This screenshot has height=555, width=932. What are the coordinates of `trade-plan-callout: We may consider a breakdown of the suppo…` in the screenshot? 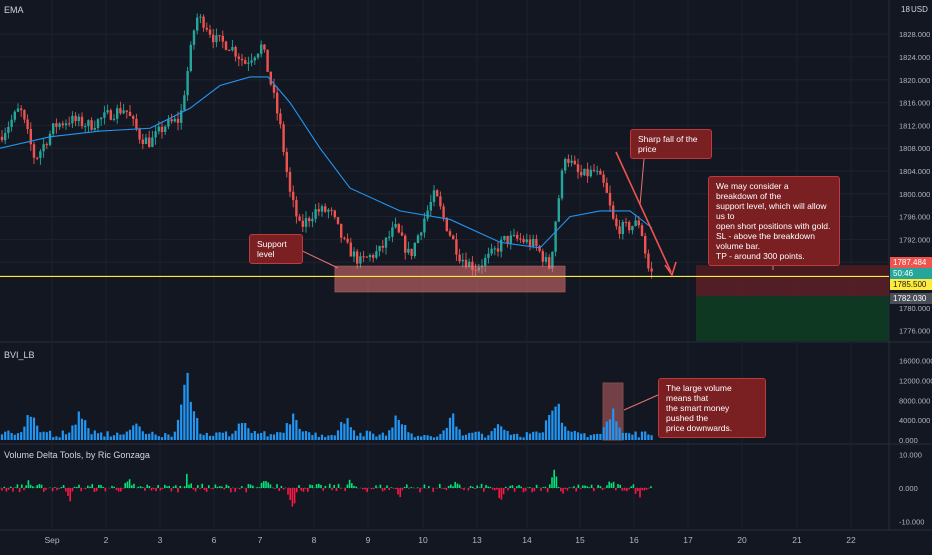 It's located at (774, 221).